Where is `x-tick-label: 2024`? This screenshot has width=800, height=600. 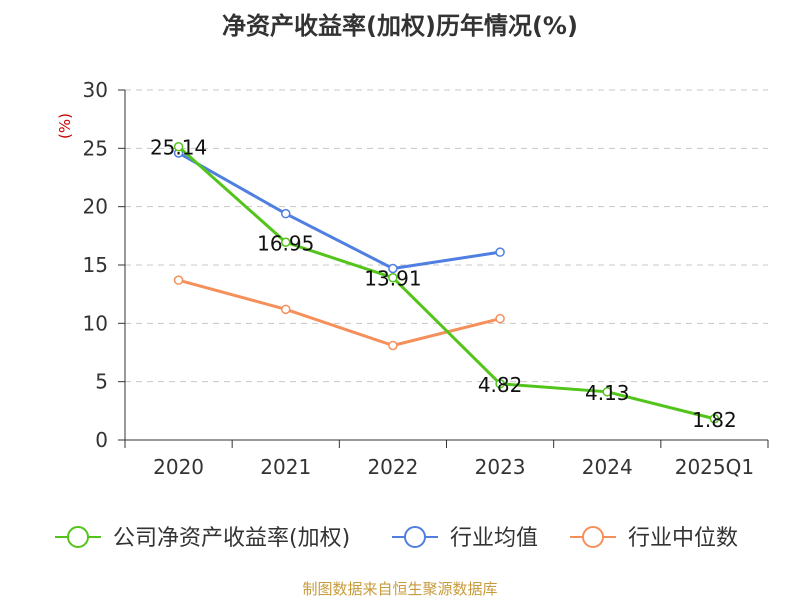
x-tick-label: 2024 is located at coordinates (607, 467).